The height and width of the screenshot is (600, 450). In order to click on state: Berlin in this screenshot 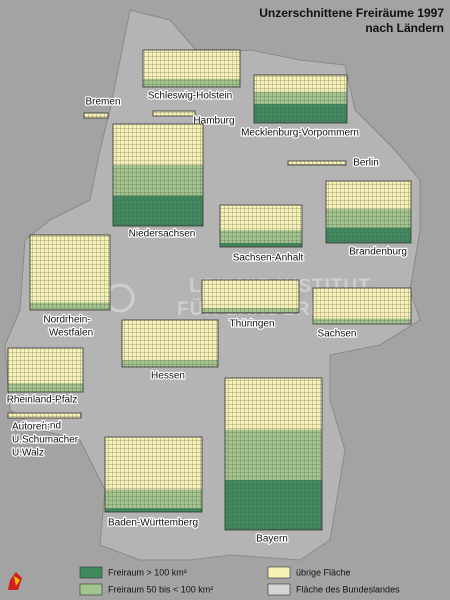, I will do `click(333, 163)`.